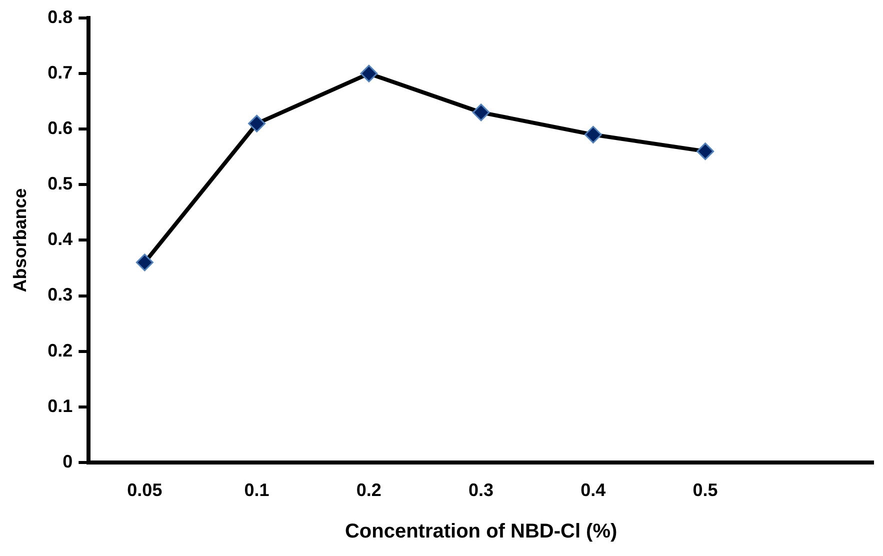 This screenshot has height=556, width=883. Describe the element at coordinates (60, 350) in the screenshot. I see `y-tick-label: 0.2` at that location.